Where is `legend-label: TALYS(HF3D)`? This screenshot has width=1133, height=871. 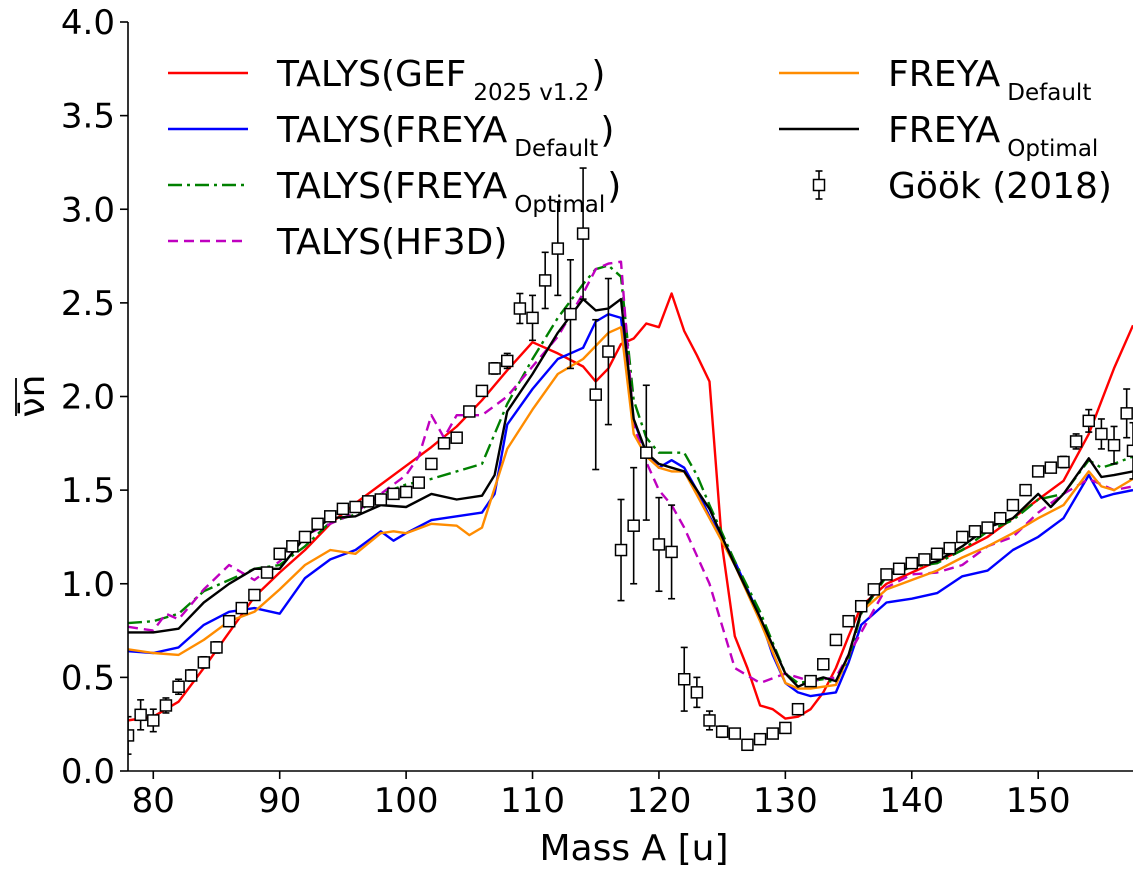
legend-label: TALYS(HF3D) is located at coordinates (391, 242).